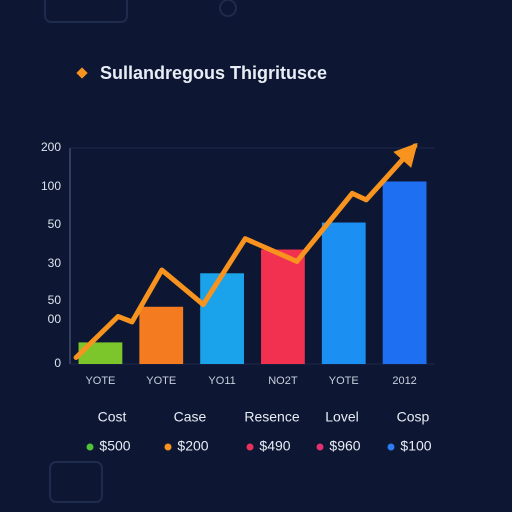 Image resolution: width=512 pixels, height=512 pixels. Describe the element at coordinates (213, 73) in the screenshot. I see `chart-title: Sullandregous Thigritusce` at that location.